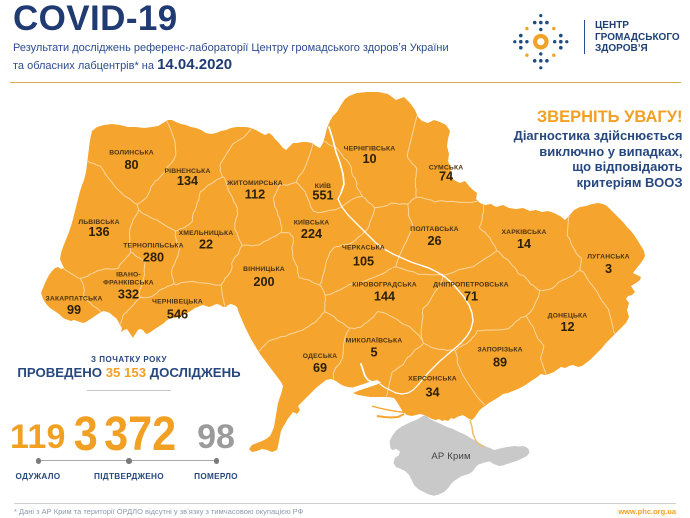 This screenshot has width=690, height=518. What do you see at coordinates (320, 356) in the screenshot?
I see `svg-text: ОДЕСЬКА` at bounding box center [320, 356].